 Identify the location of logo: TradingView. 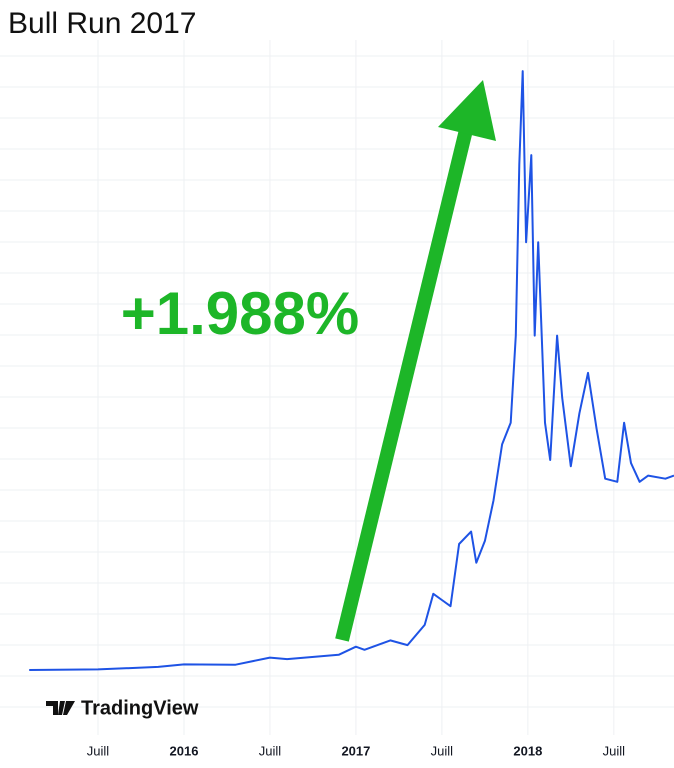
(122, 708).